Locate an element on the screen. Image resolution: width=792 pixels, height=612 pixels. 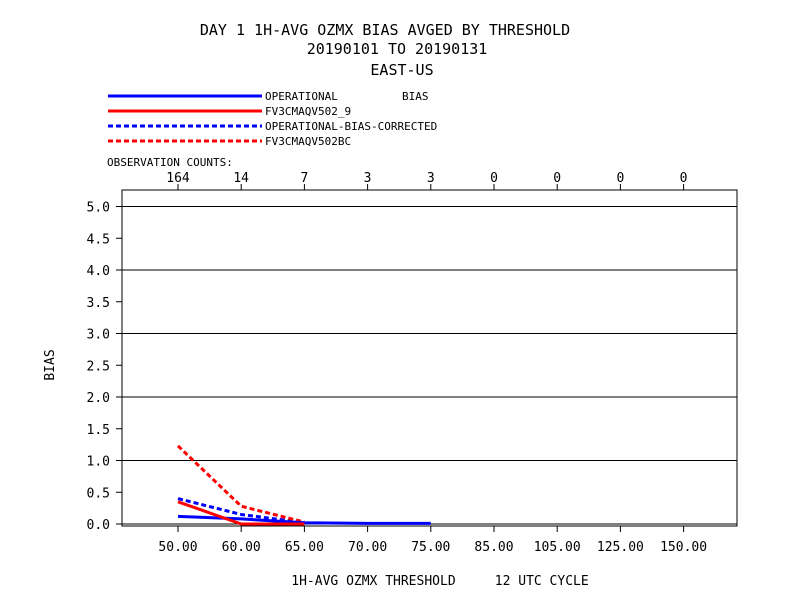
legend-stat-label: BIAS is located at coordinates (415, 96).